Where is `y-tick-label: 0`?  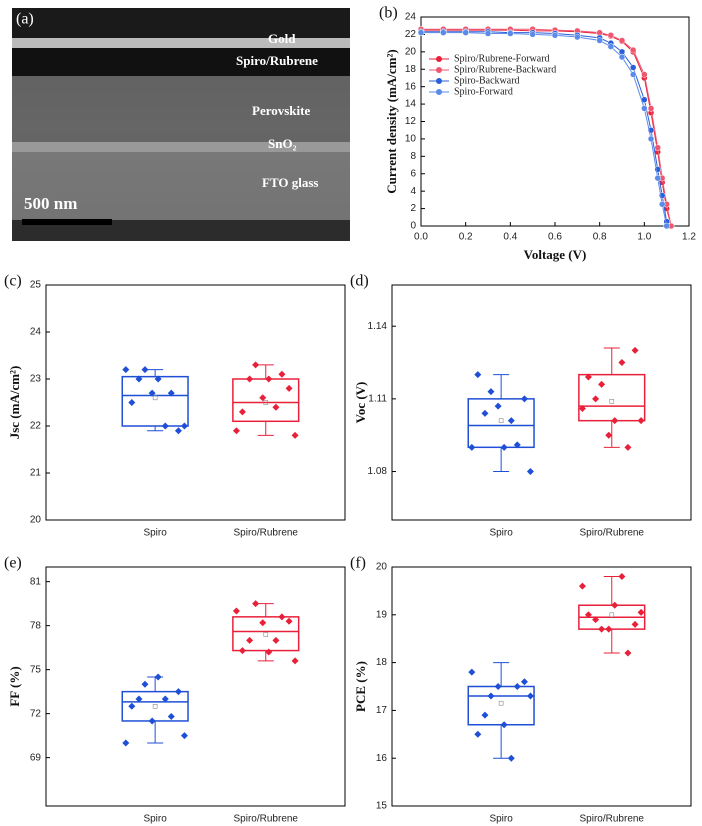
y-tick-label: 0 is located at coordinates (413, 226).